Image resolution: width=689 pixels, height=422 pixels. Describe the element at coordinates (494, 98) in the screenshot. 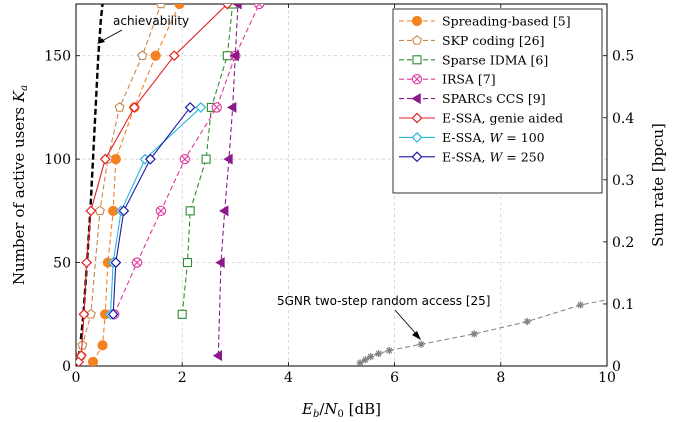

I see `legend-label-4: SPARCs CCS [9]` at that location.